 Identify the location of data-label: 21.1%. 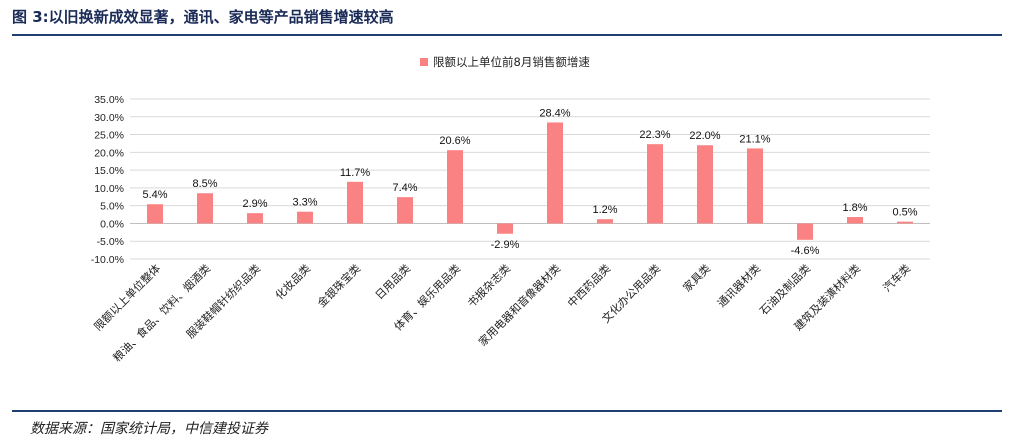
(754, 139).